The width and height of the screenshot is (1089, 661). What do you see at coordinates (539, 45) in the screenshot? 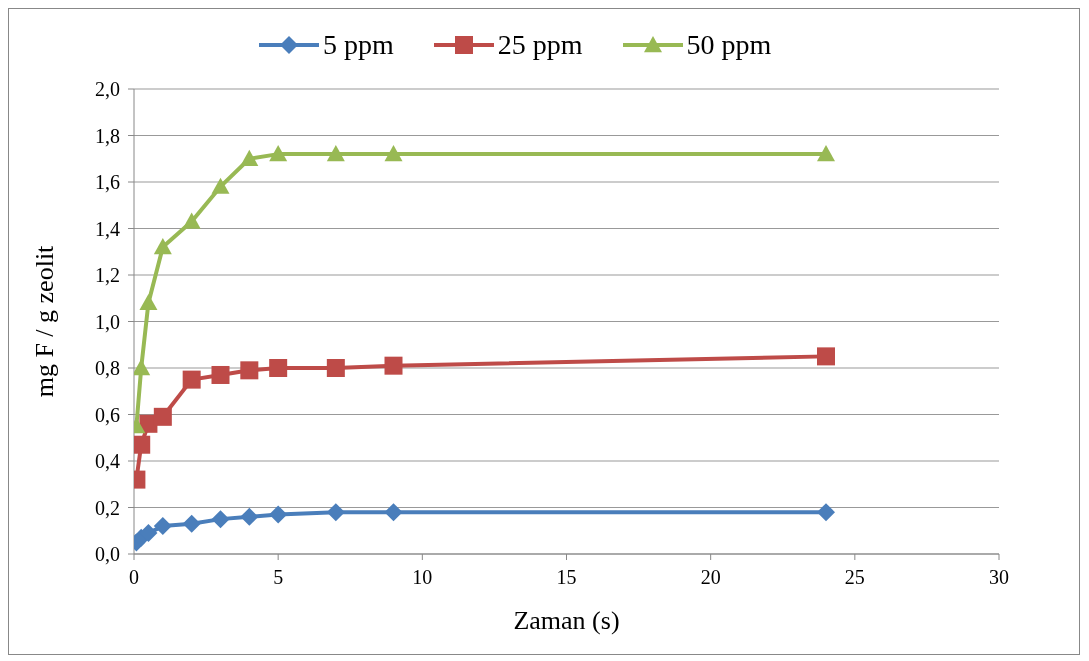
I see `legend-label: 25 ppm` at bounding box center [539, 45].